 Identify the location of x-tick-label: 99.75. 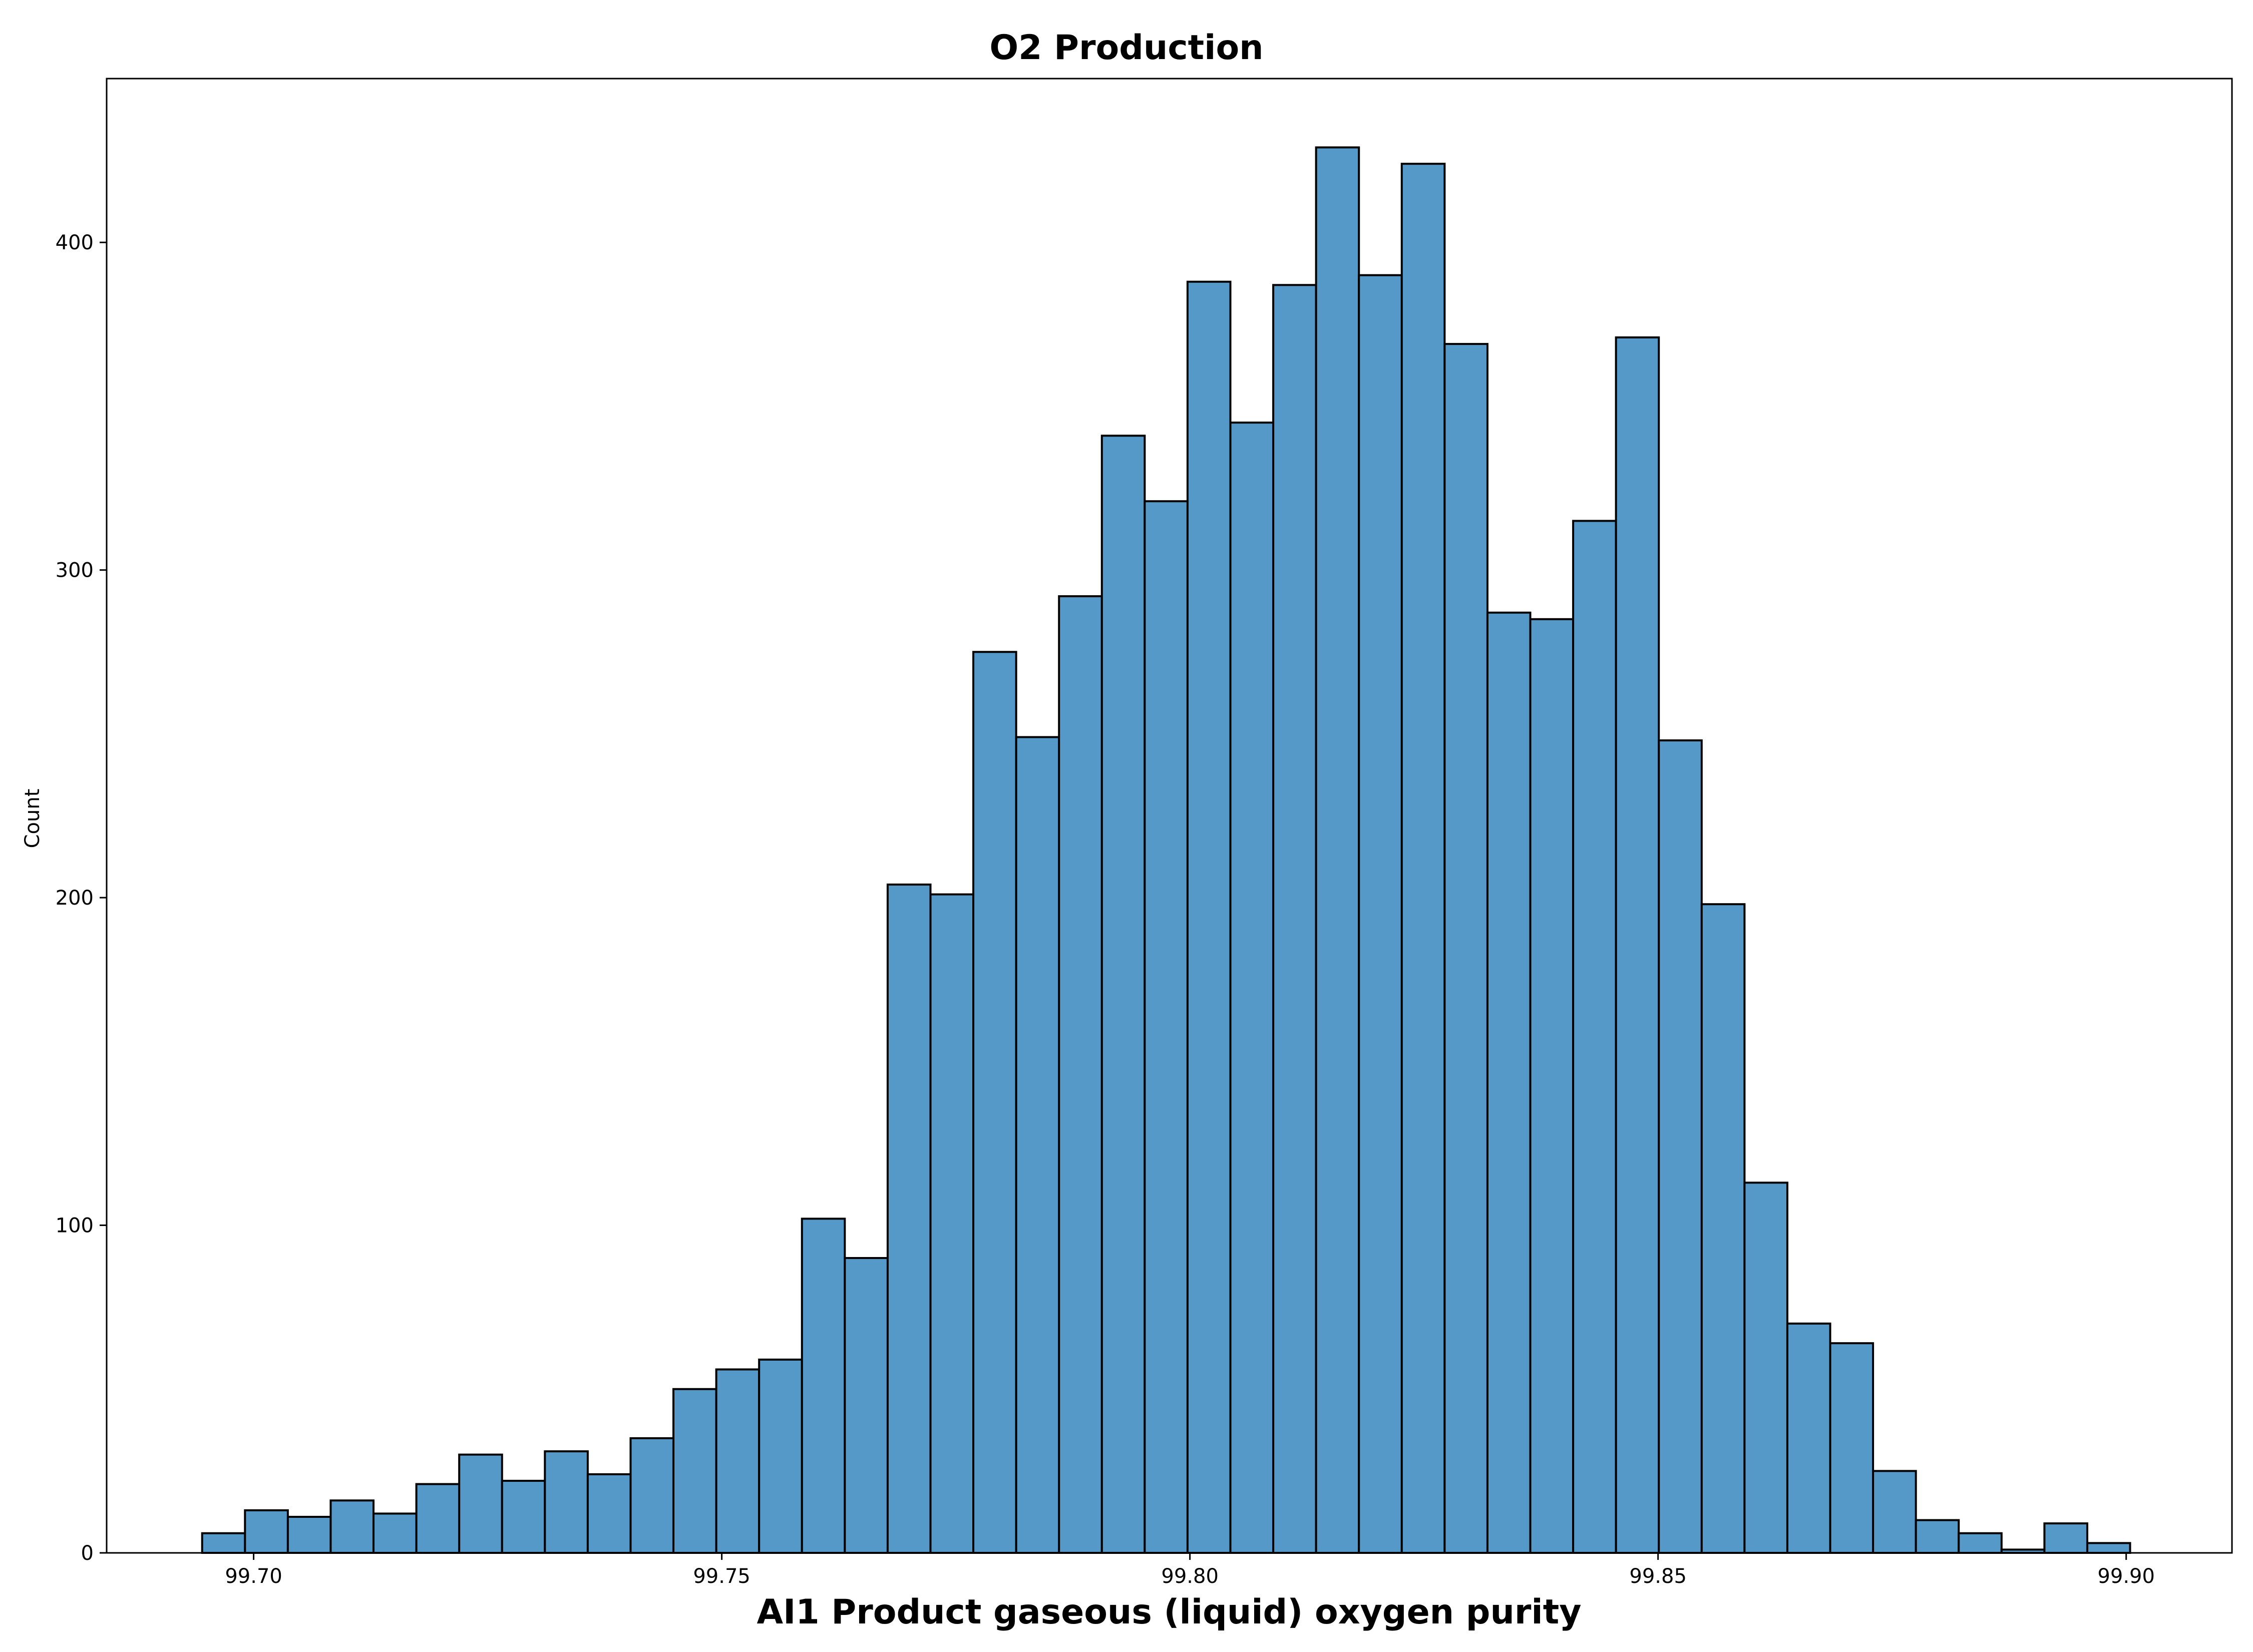
(722, 1576).